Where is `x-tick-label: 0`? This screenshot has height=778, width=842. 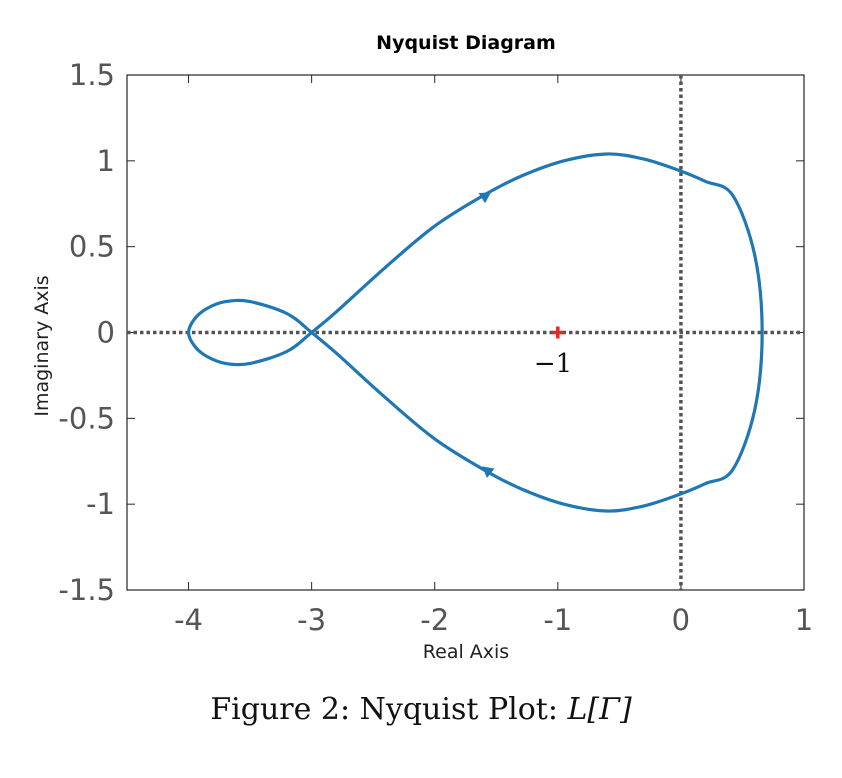
x-tick-label: 0 is located at coordinates (681, 620).